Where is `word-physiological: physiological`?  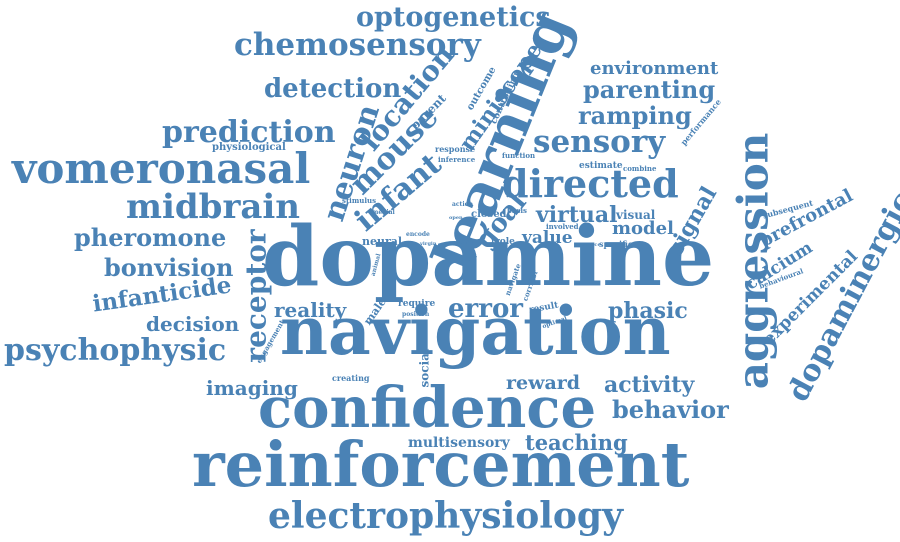 word-physiological: physiological is located at coordinates (249, 147).